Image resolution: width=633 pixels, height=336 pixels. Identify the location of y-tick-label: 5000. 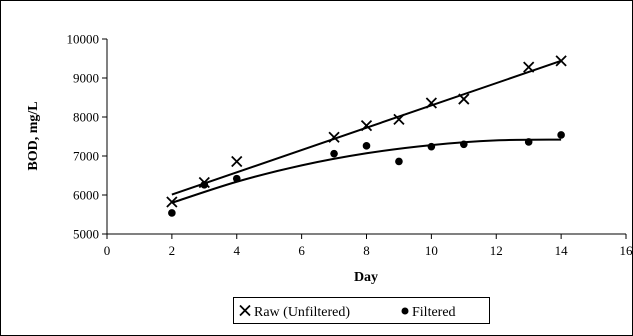
(86, 234).